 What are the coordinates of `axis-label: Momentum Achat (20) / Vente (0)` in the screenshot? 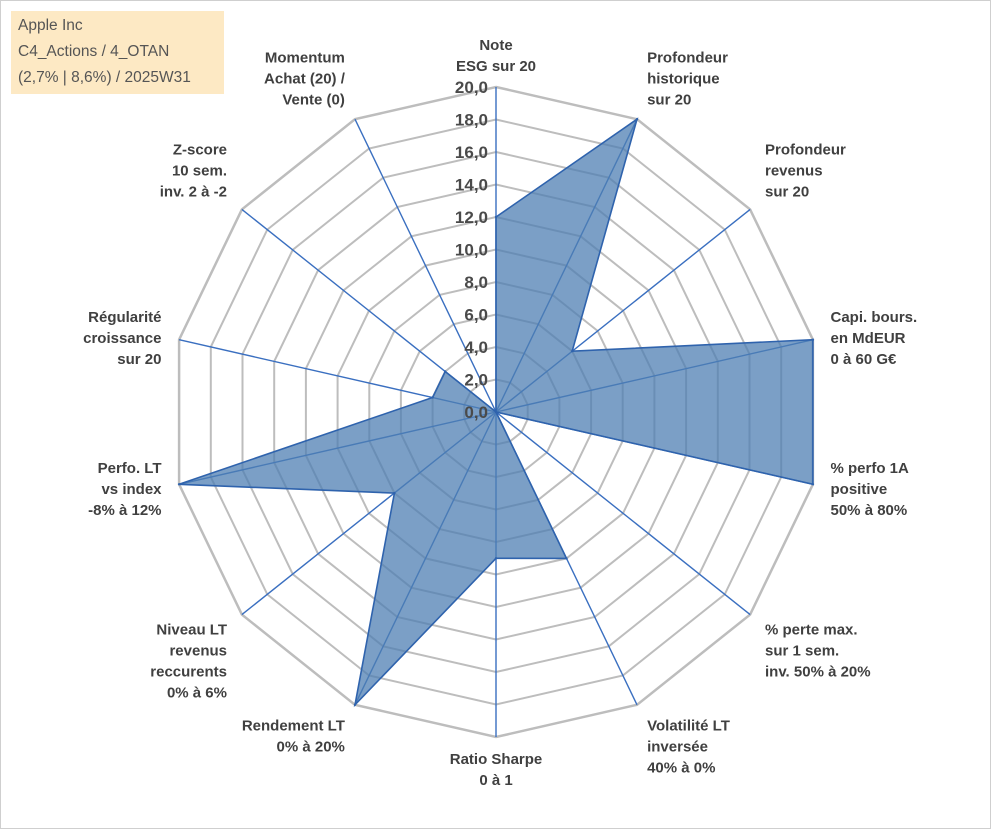 It's located at (305, 79).